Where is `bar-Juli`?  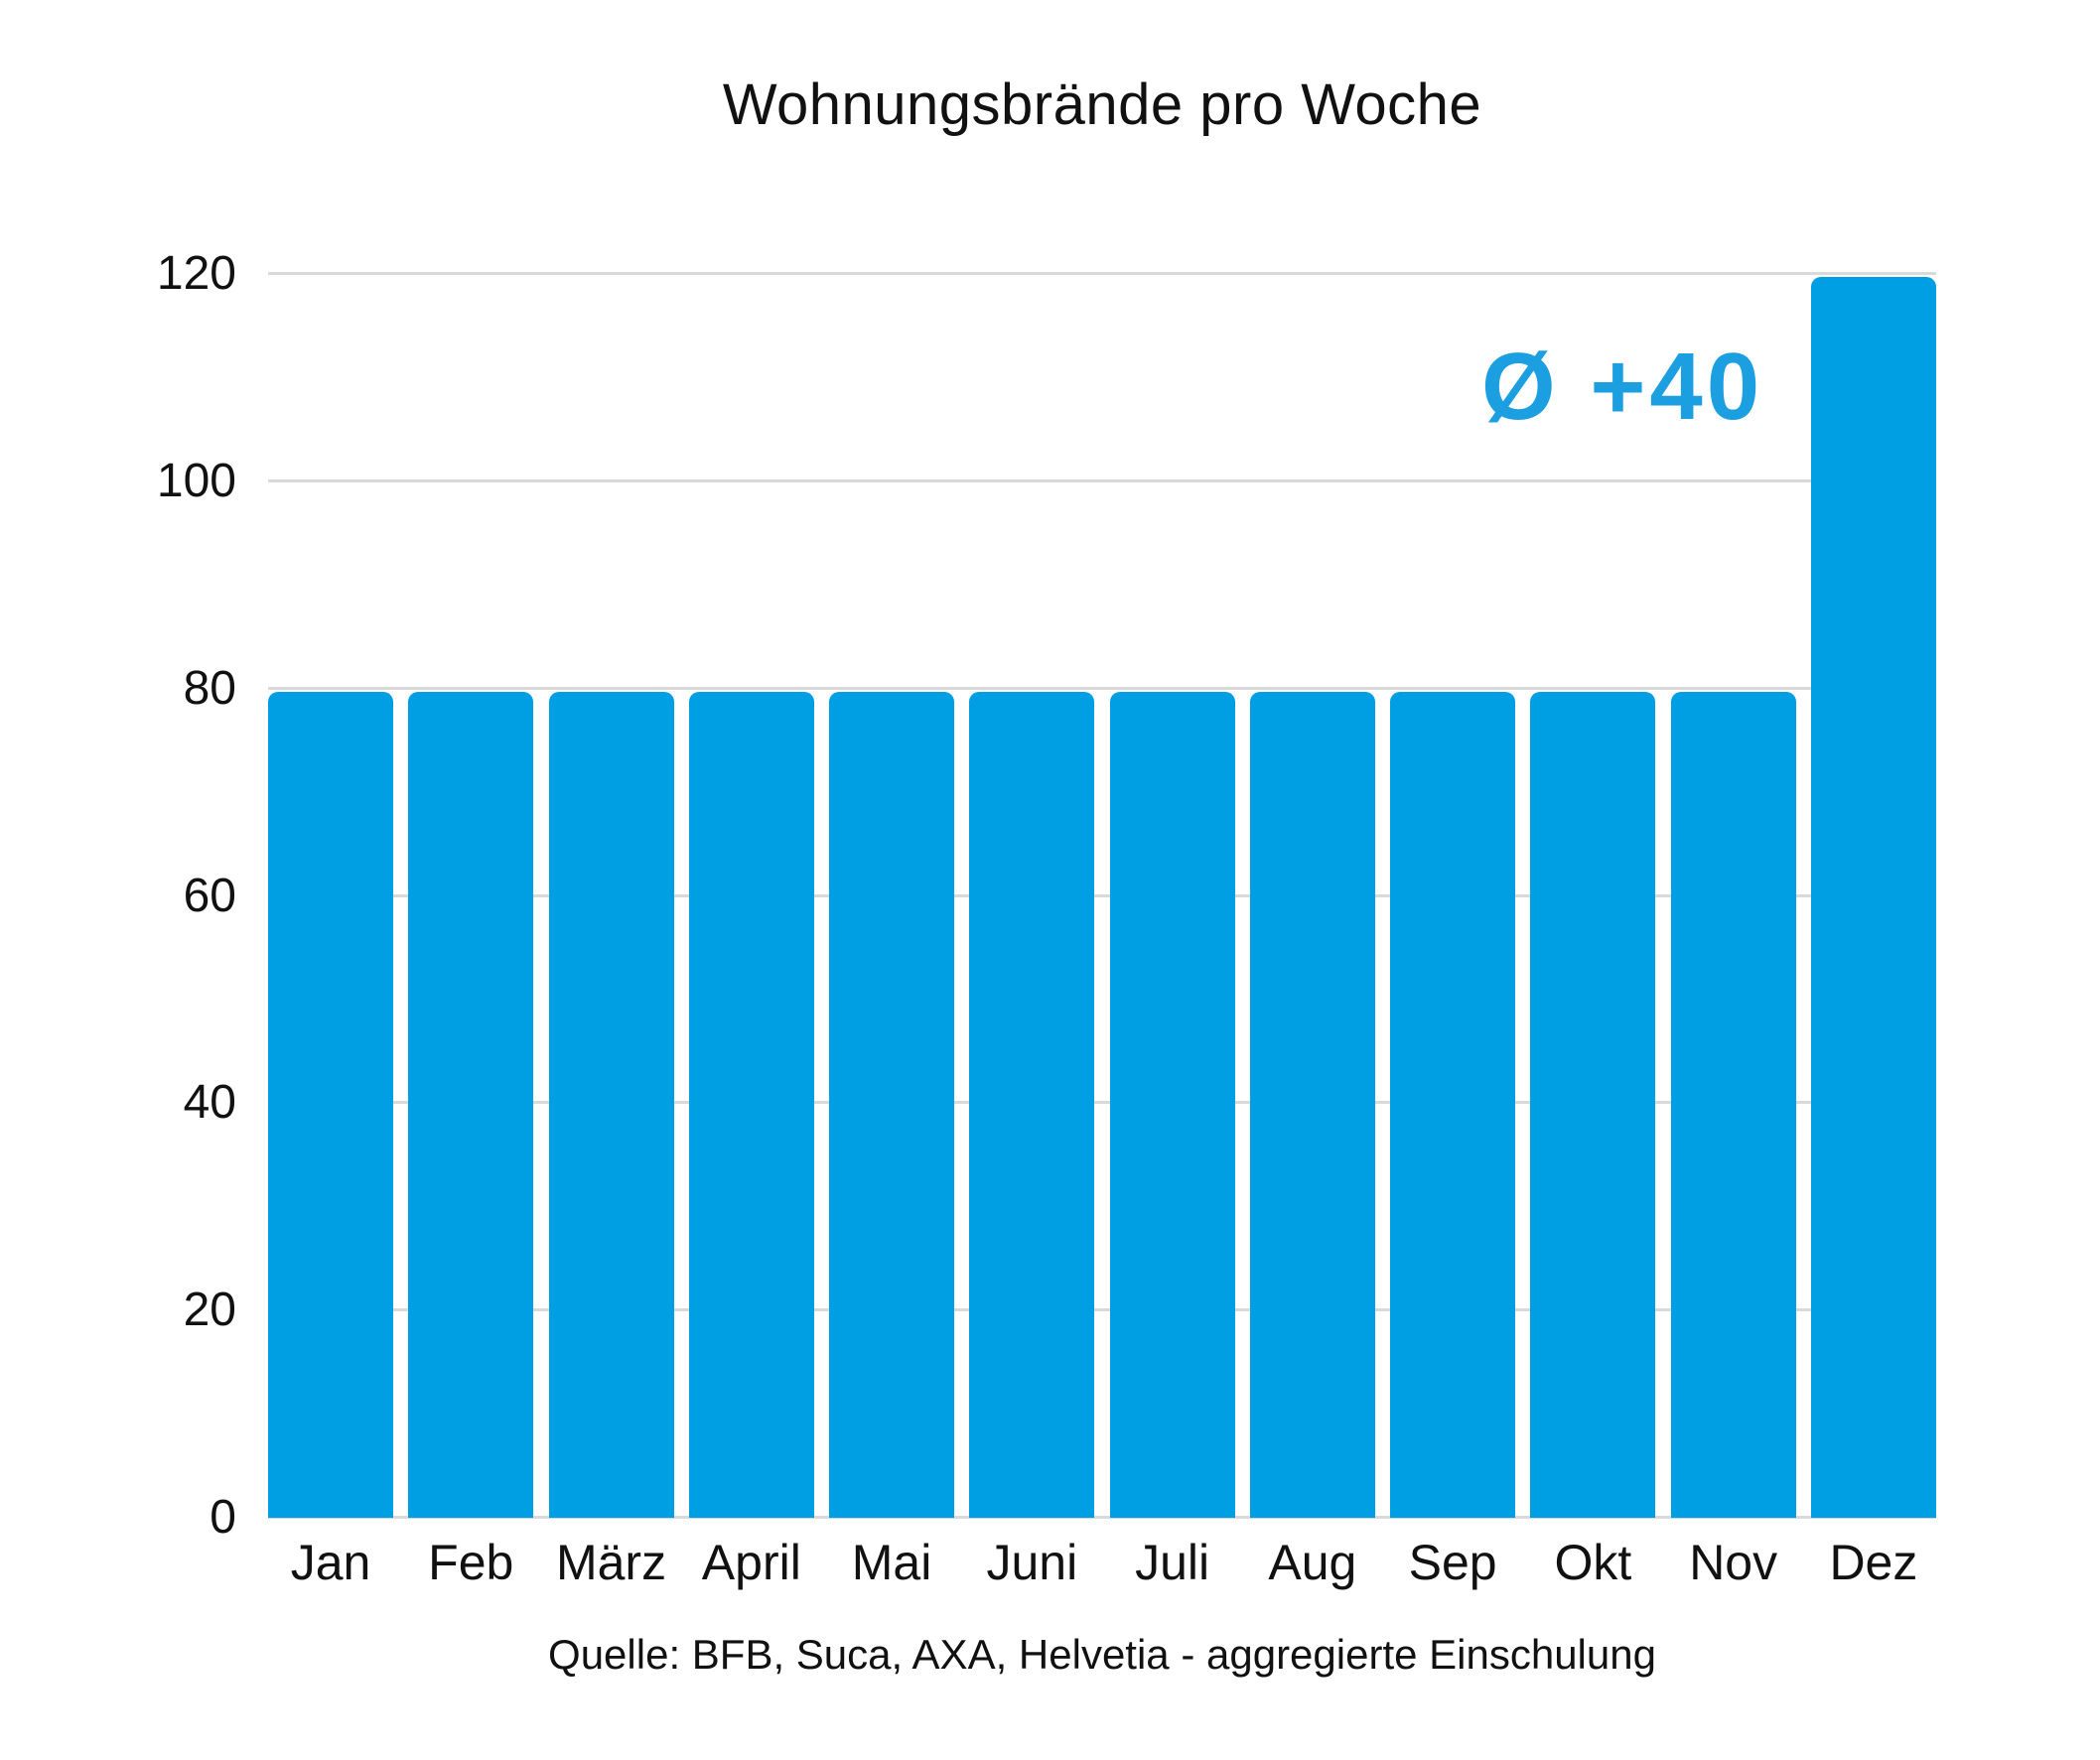
bar-Juli is located at coordinates (1172, 1104).